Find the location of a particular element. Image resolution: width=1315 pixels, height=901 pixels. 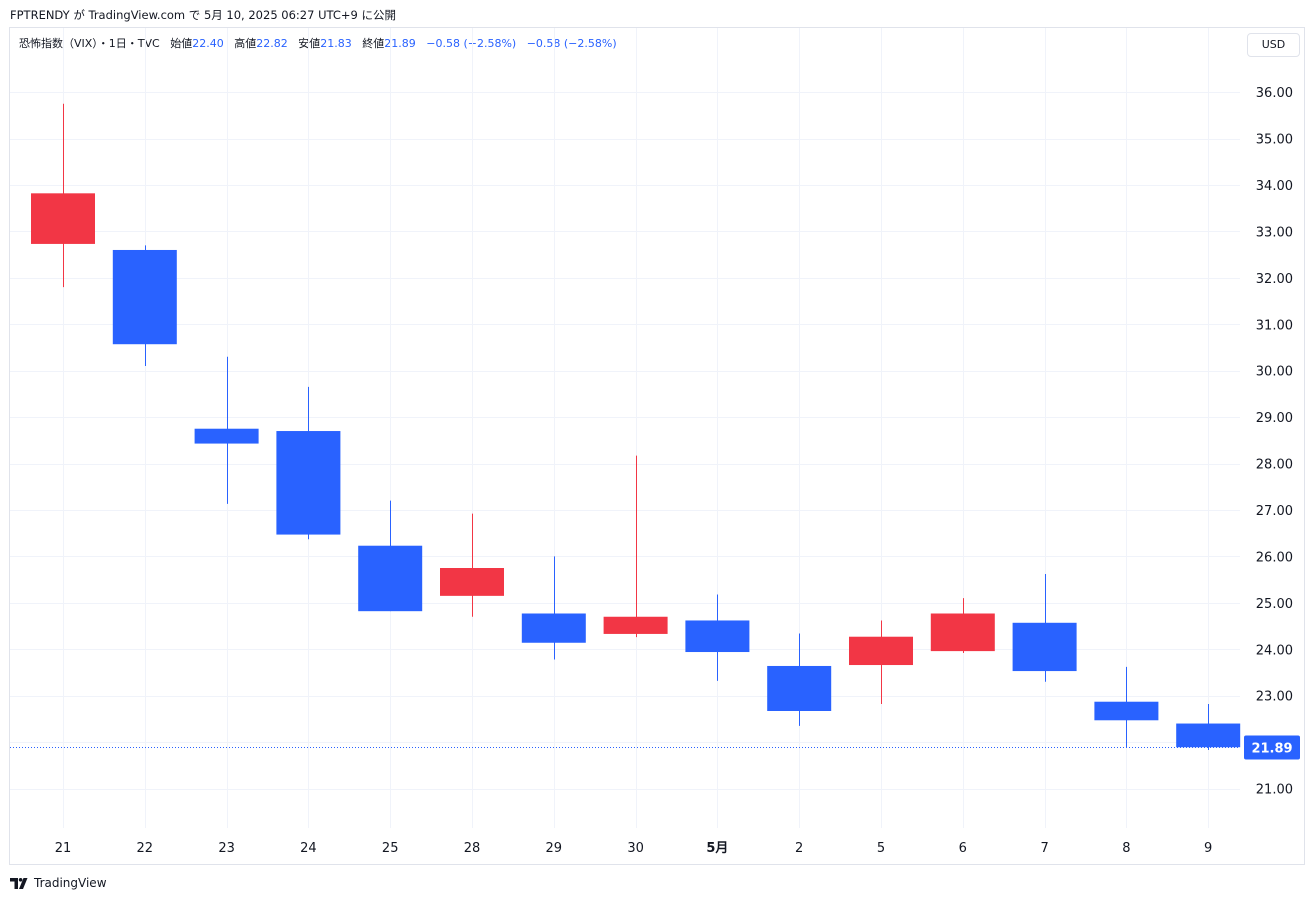

last-price-badge is located at coordinates (1272, 747).